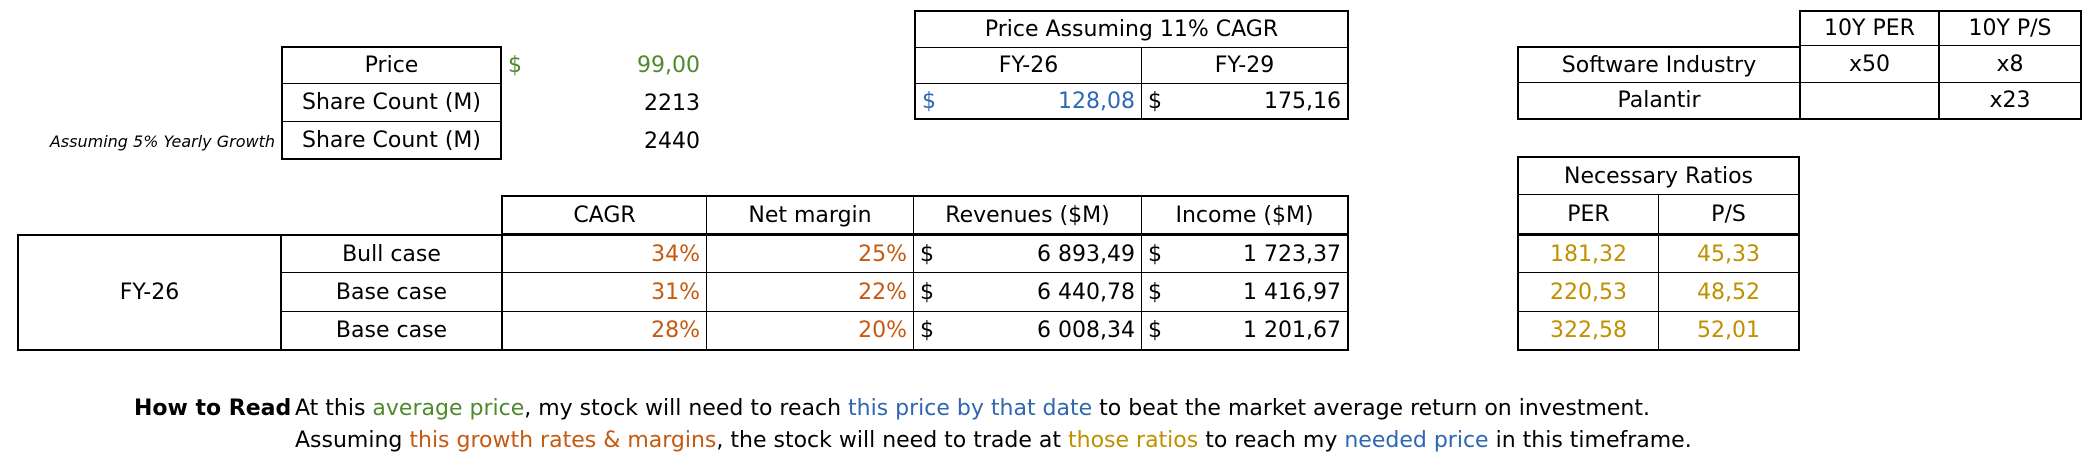 Image resolution: width=2091 pixels, height=472 pixels. Describe the element at coordinates (1588, 253) in the screenshot. I see `ratios-row-1-per: 181,32` at that location.